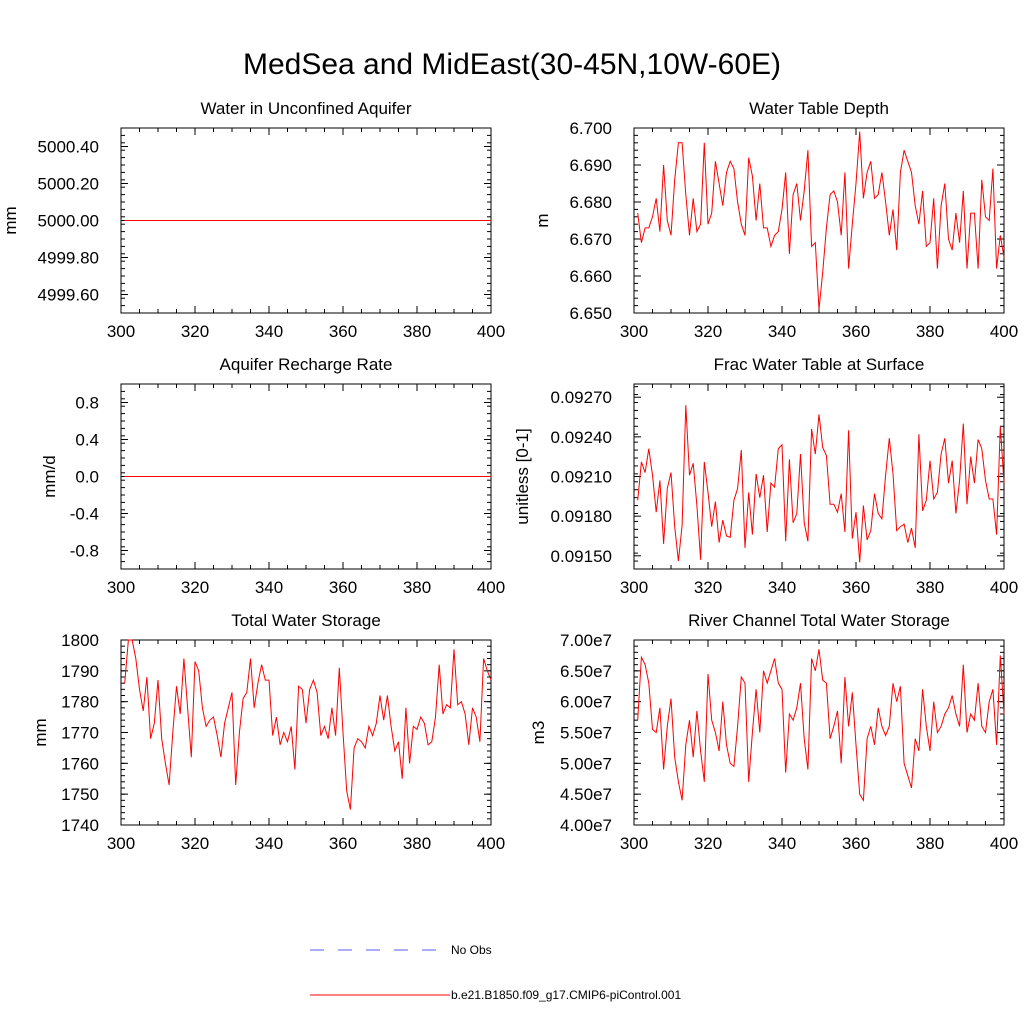 This screenshot has width=1024, height=1024. I want to click on y-tick-label: 1780, so click(80, 702).